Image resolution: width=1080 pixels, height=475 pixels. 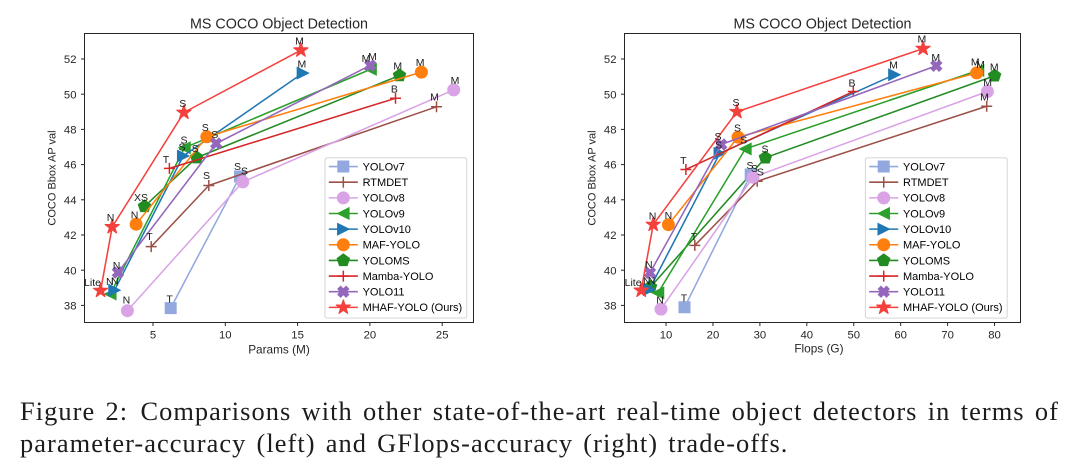 What do you see at coordinates (153, 336) in the screenshot?
I see `svg-text: 5` at bounding box center [153, 336].